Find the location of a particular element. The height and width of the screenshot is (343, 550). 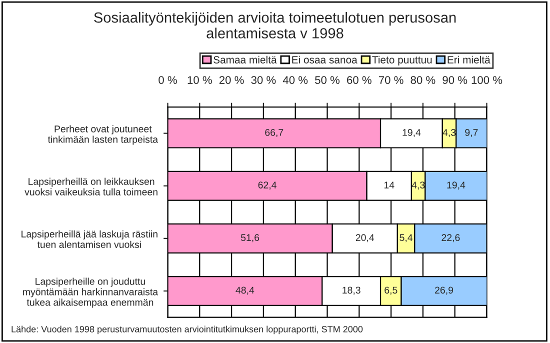

data-label: 51,6 is located at coordinates (250, 238).